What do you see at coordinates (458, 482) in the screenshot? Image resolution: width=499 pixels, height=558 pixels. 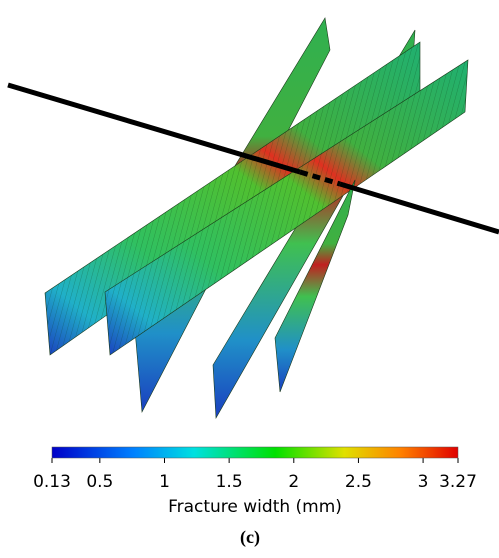 I see `tick-label: 3.27` at bounding box center [458, 482].